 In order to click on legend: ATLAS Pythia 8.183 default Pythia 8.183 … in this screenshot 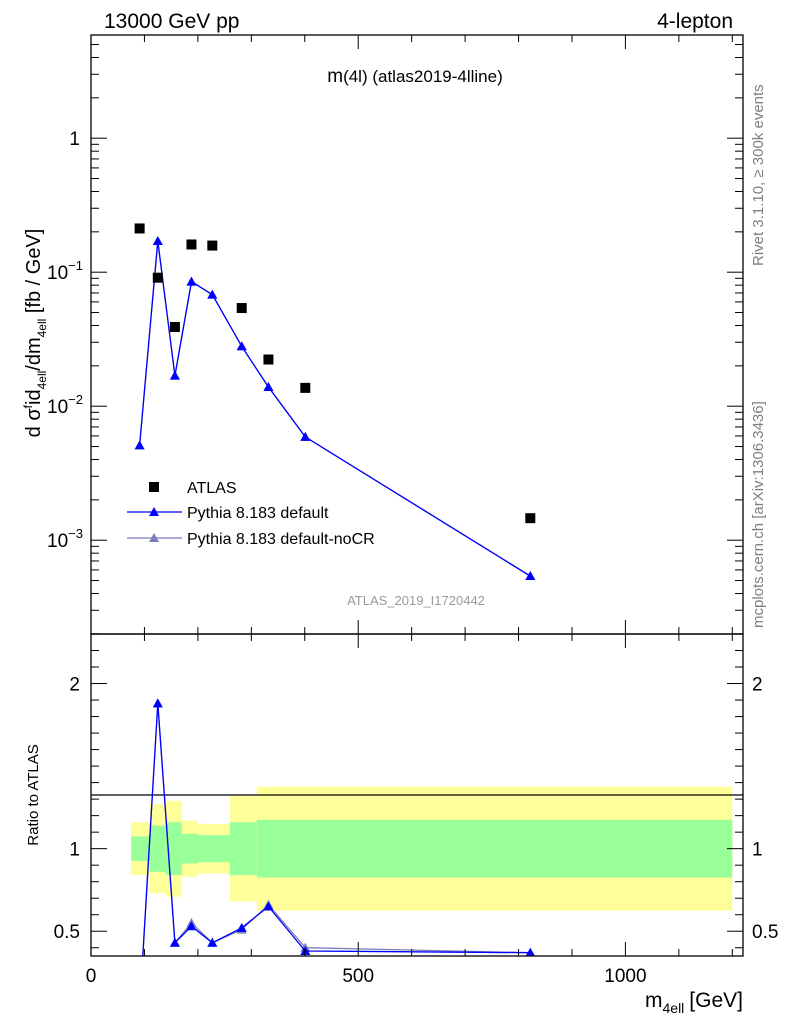, I will do `click(251, 514)`.